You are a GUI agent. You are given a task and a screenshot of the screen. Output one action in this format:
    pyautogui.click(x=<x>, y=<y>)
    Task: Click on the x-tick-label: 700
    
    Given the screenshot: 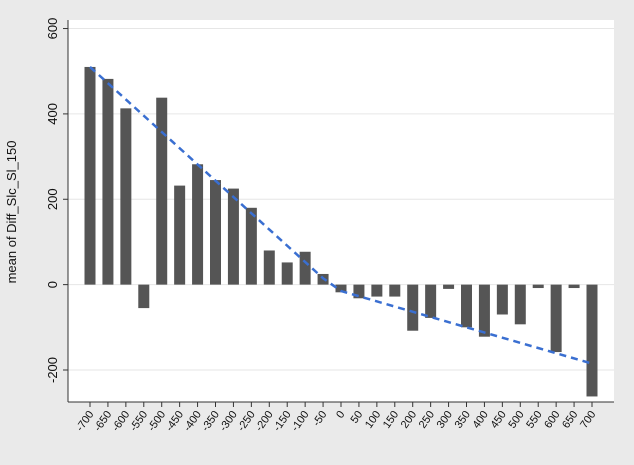 What is the action you would take?
    pyautogui.click(x=588, y=420)
    